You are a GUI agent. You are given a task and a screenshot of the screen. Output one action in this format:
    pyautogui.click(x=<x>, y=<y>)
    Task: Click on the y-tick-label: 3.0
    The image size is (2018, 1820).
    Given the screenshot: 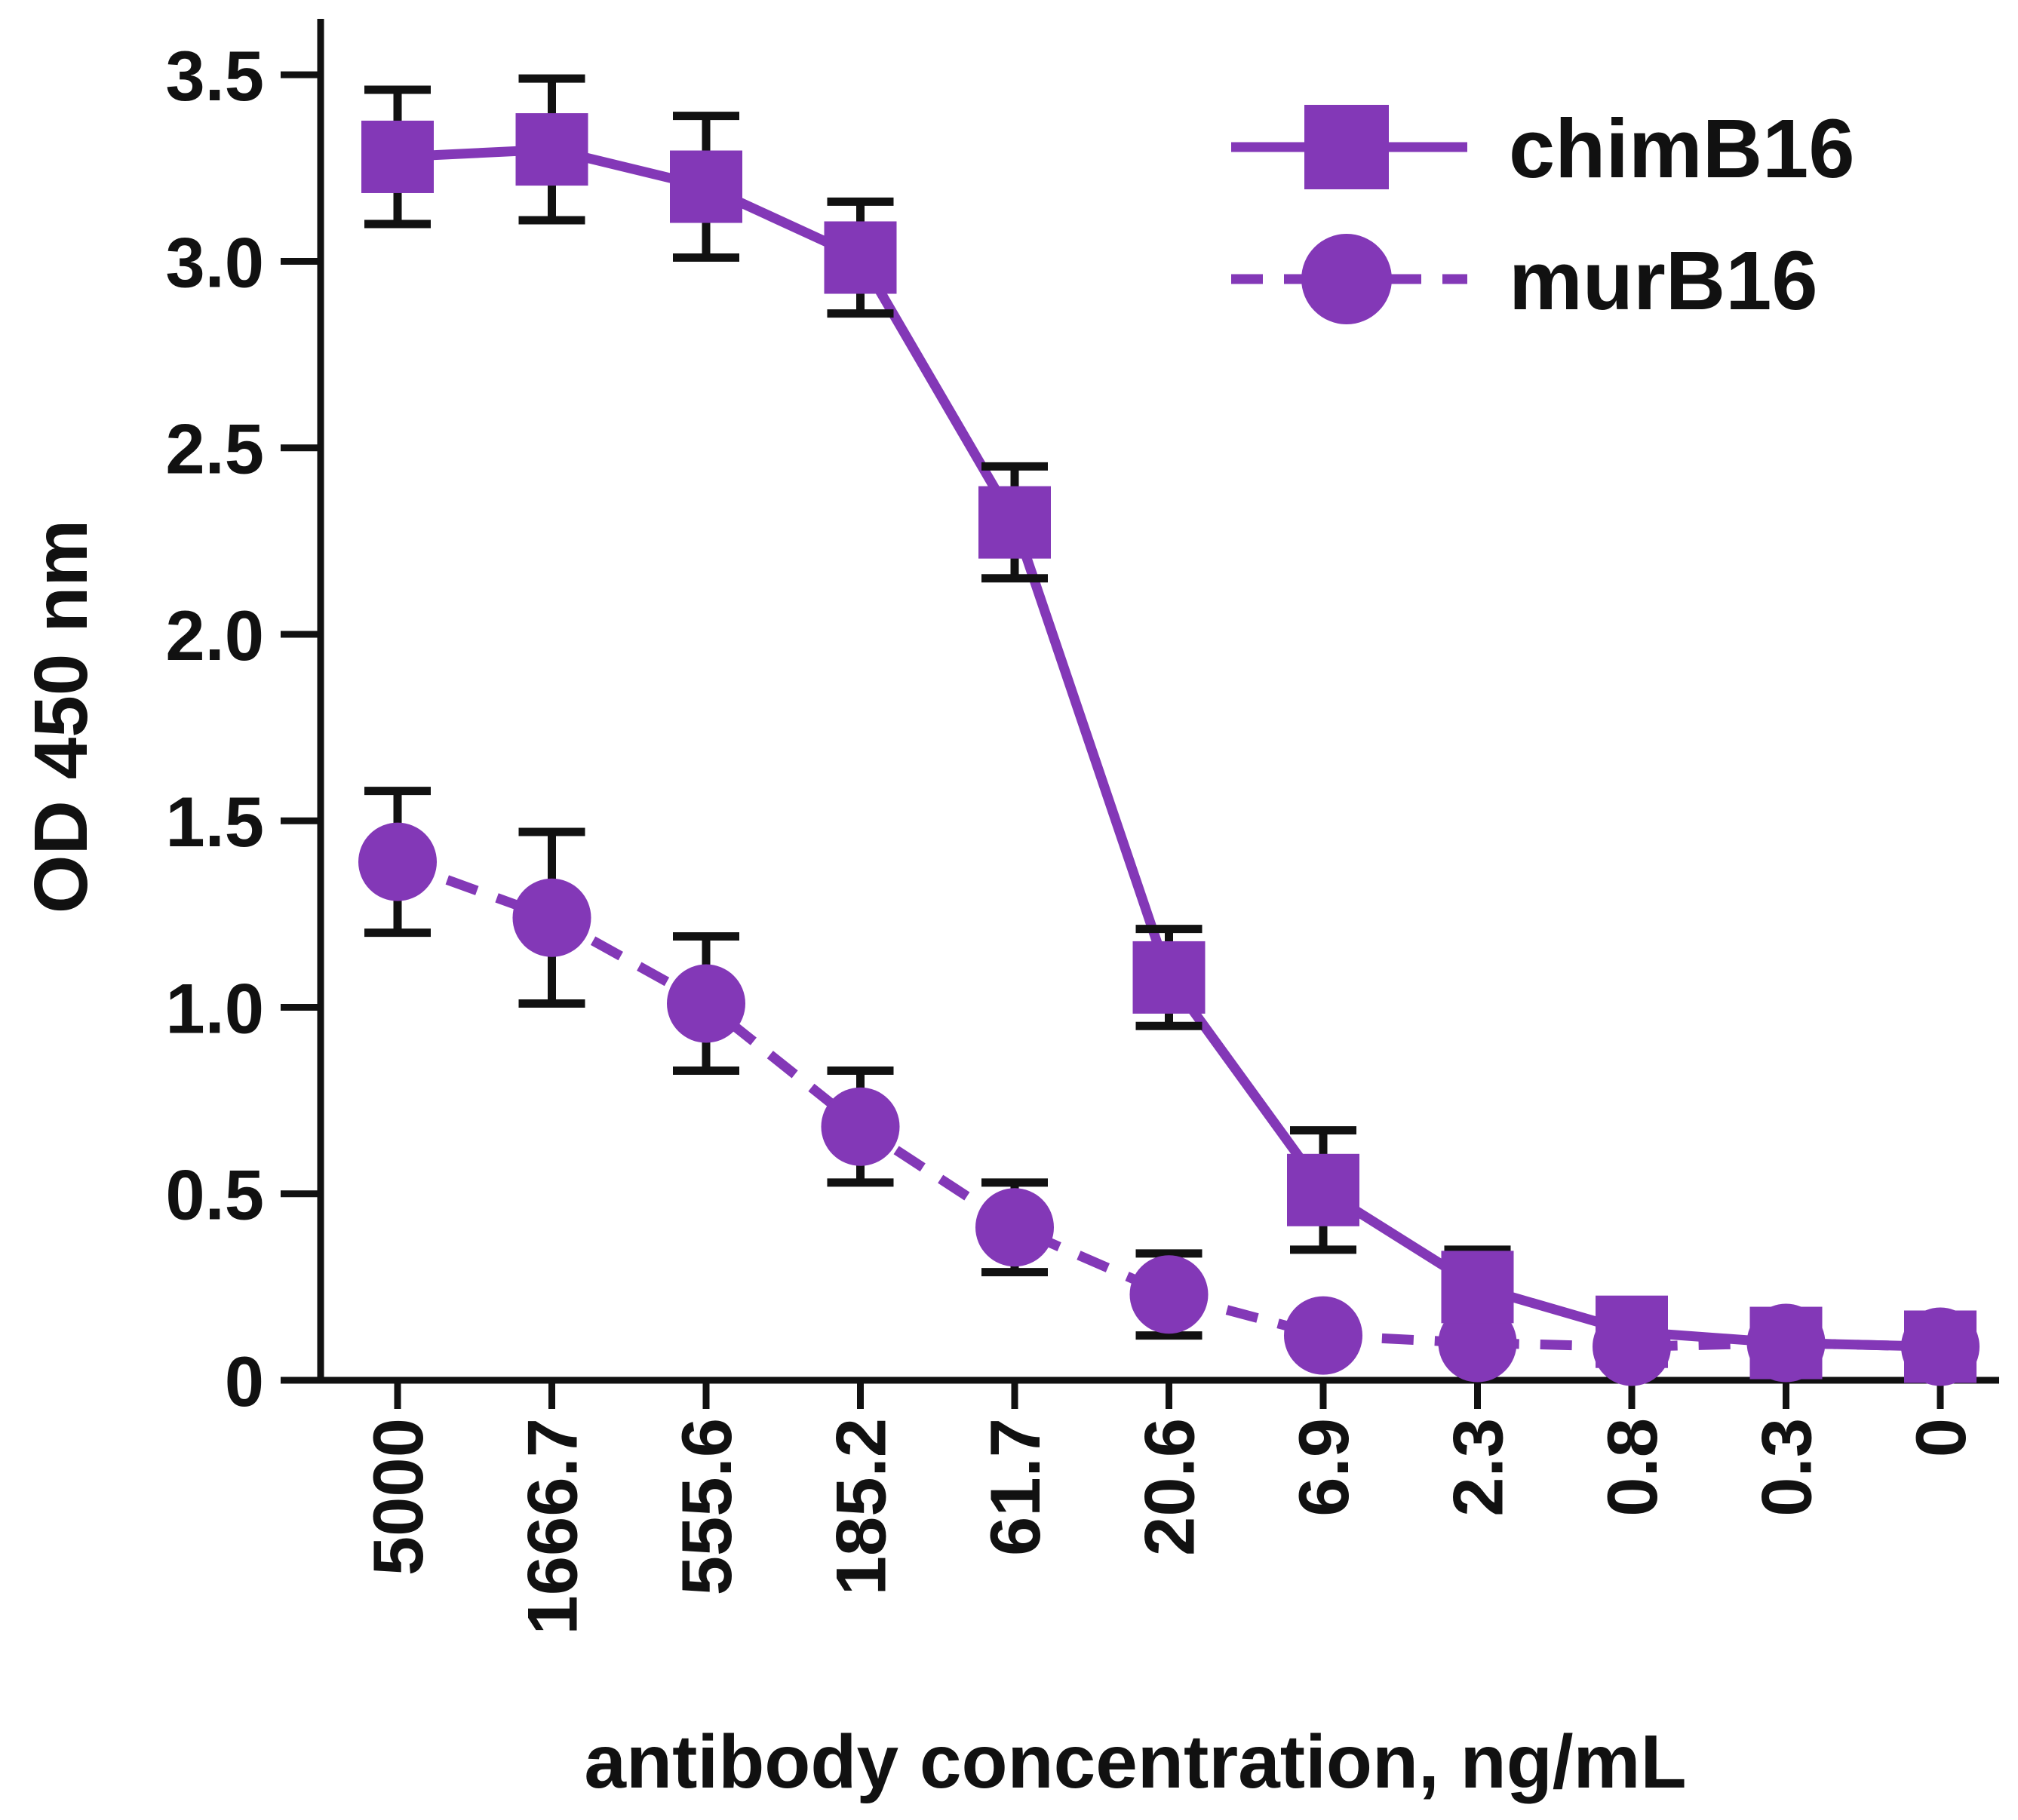 What is the action you would take?
    pyautogui.click(x=214, y=262)
    